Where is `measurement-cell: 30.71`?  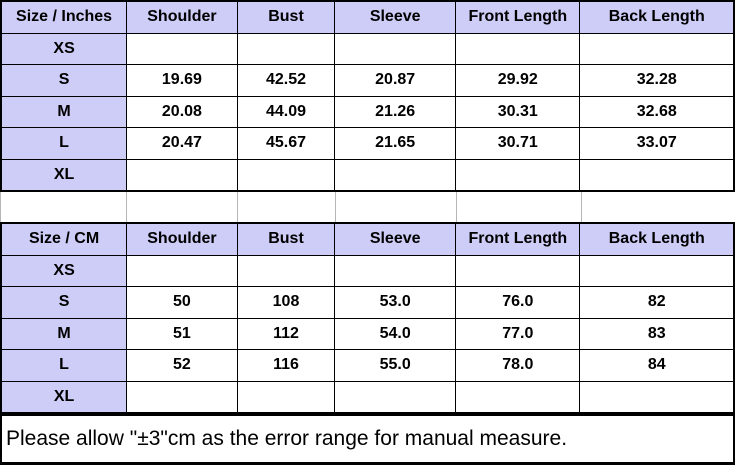 measurement-cell: 30.71 is located at coordinates (518, 143).